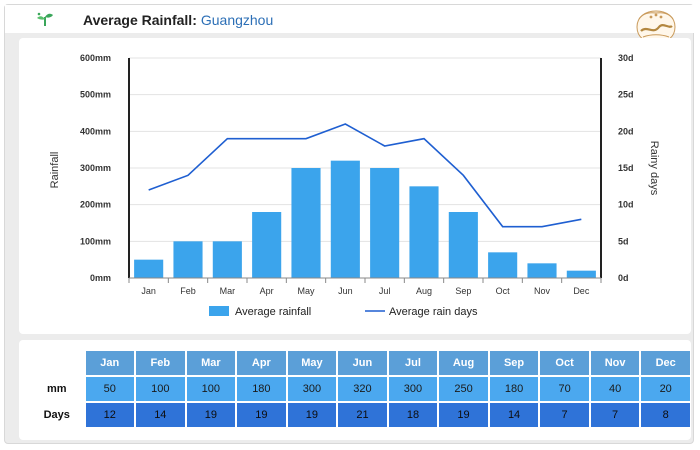  I want to click on y-tick-label: 300mm, so click(95, 168).